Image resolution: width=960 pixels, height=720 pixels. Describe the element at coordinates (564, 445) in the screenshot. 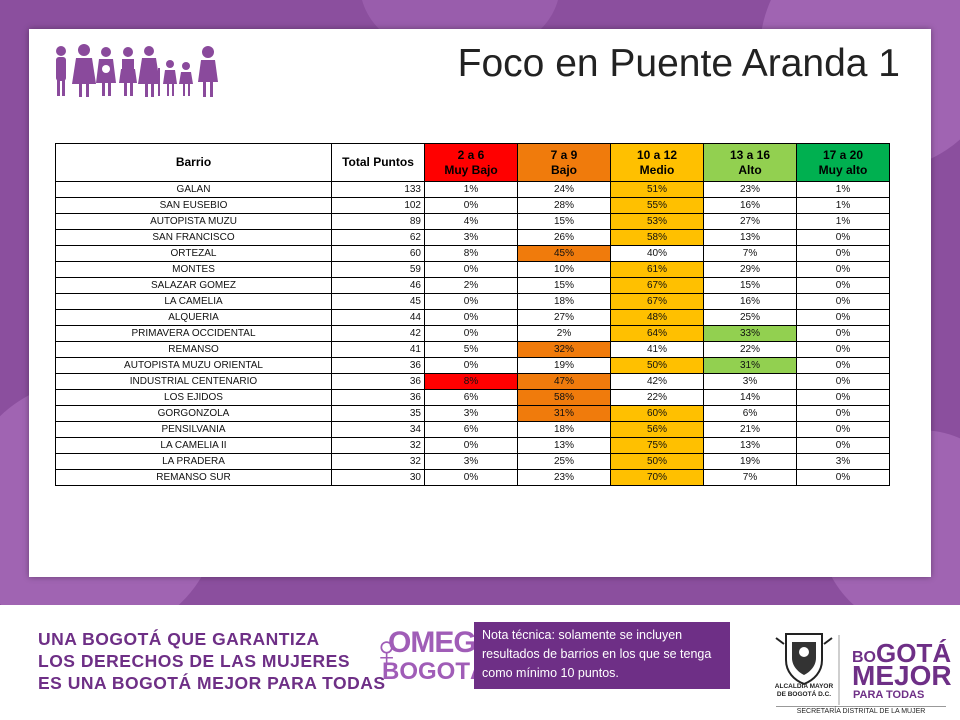

I see `percent-cell: 13%` at that location.